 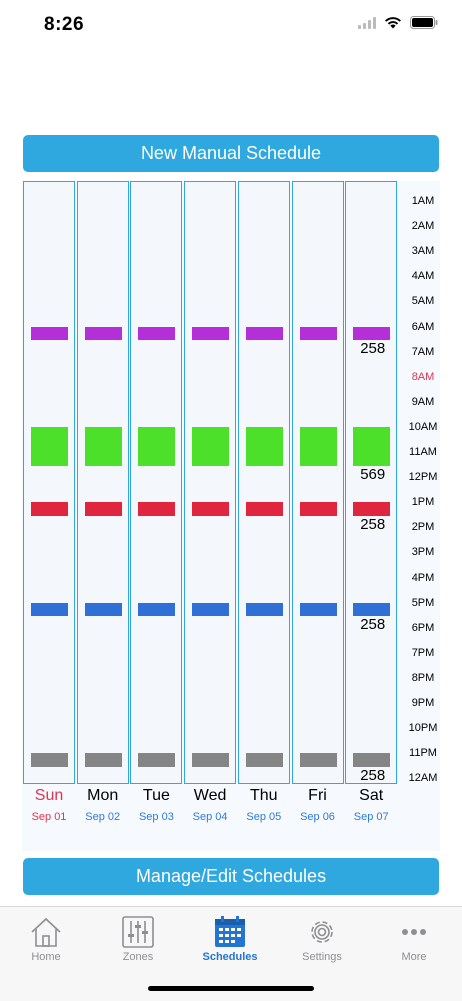 I want to click on tab-home: Home, so click(x=46, y=939).